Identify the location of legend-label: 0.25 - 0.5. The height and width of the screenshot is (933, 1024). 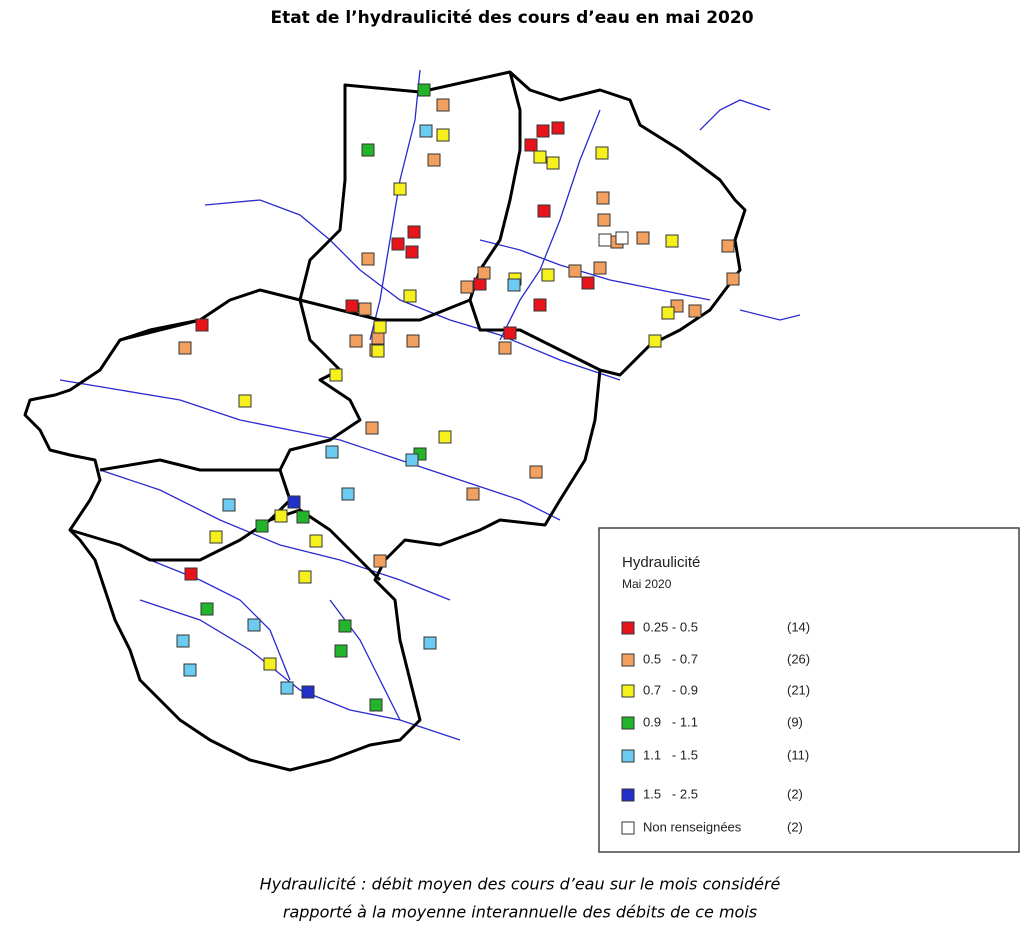
(670, 626).